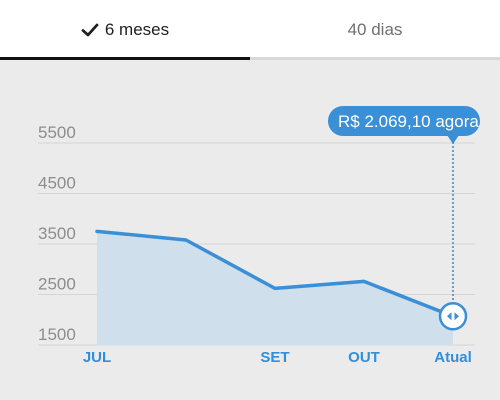 This screenshot has width=500, height=400. I want to click on tab-6-months: 6 meses, so click(125, 30).